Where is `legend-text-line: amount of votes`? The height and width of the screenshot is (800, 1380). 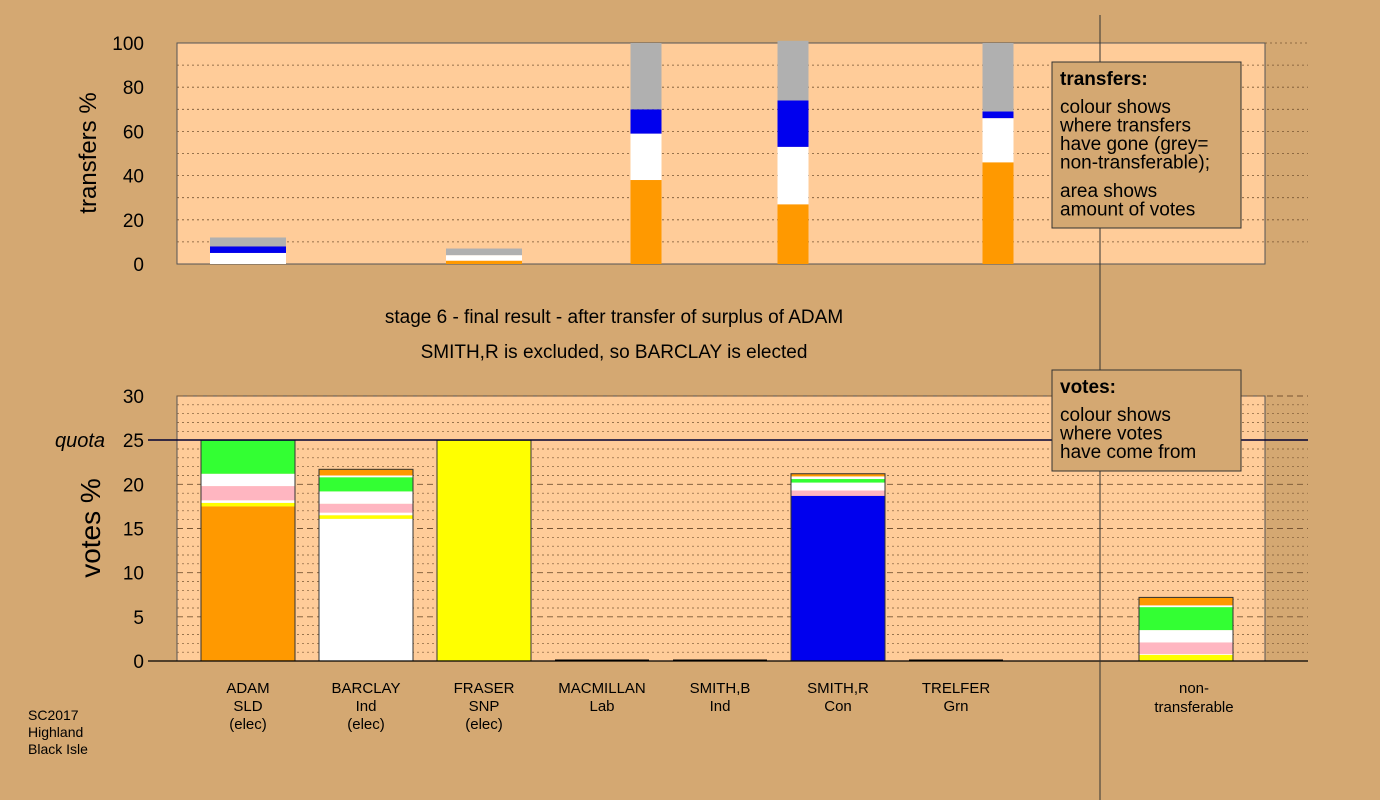 legend-text-line: amount of votes is located at coordinates (1127, 210).